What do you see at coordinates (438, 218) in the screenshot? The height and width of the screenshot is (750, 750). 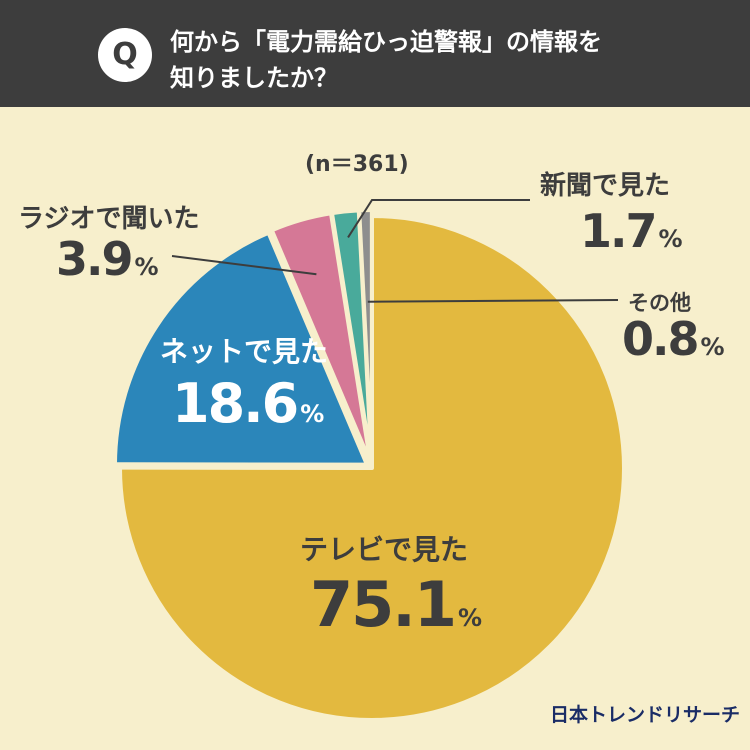 I see `leader-line-newspaper` at bounding box center [438, 218].